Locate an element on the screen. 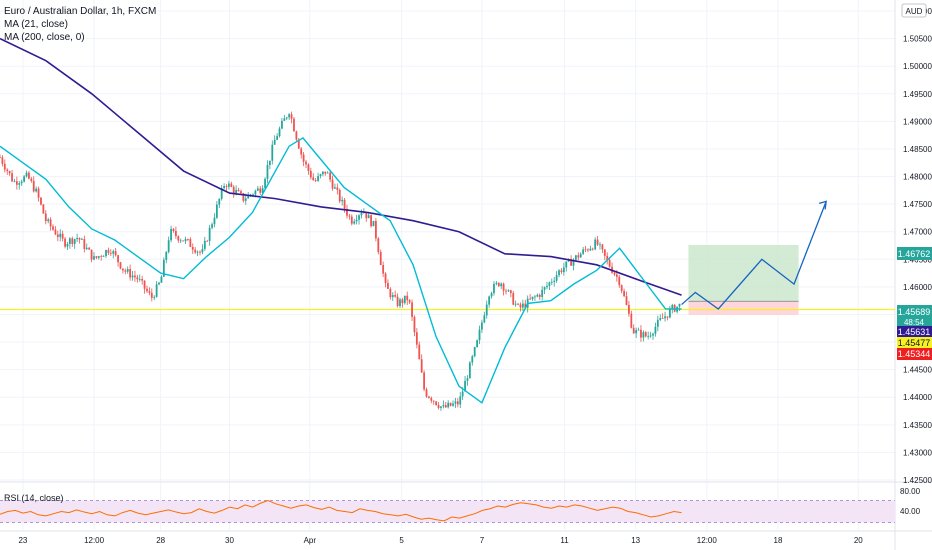 This screenshot has width=932, height=550. y-tick-label: 1.50500 is located at coordinates (917, 39).